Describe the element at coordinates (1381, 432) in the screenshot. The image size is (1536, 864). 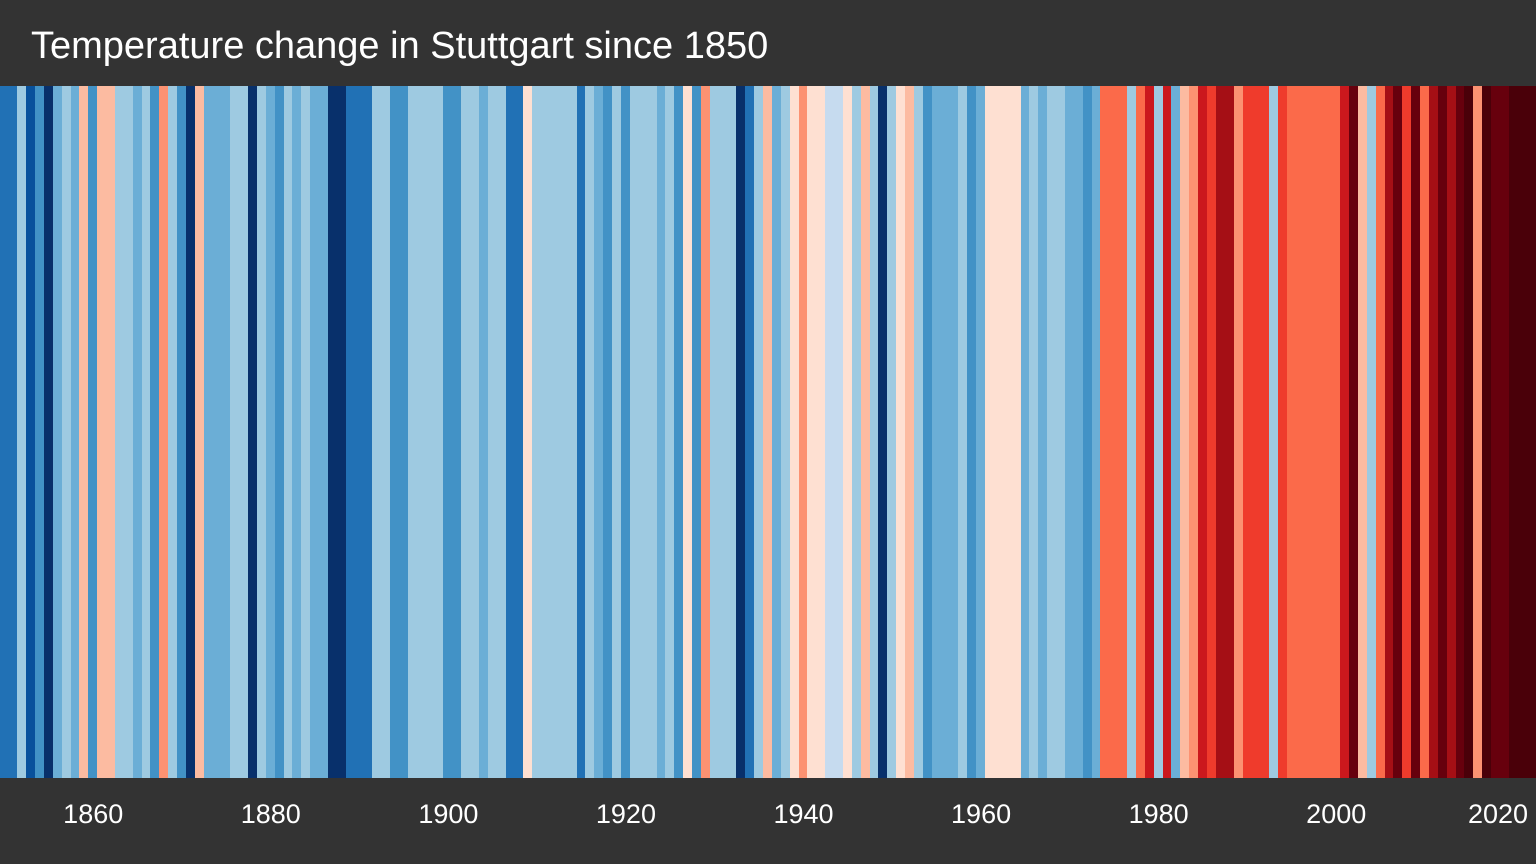
I see `stripe-2005` at that location.